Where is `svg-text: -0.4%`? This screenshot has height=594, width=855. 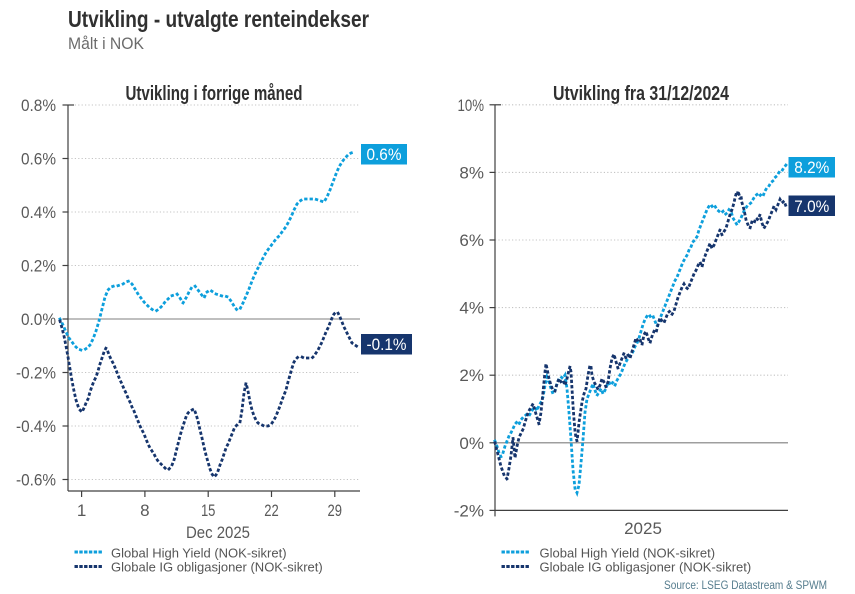
svg-text: -0.4% is located at coordinates (36, 426).